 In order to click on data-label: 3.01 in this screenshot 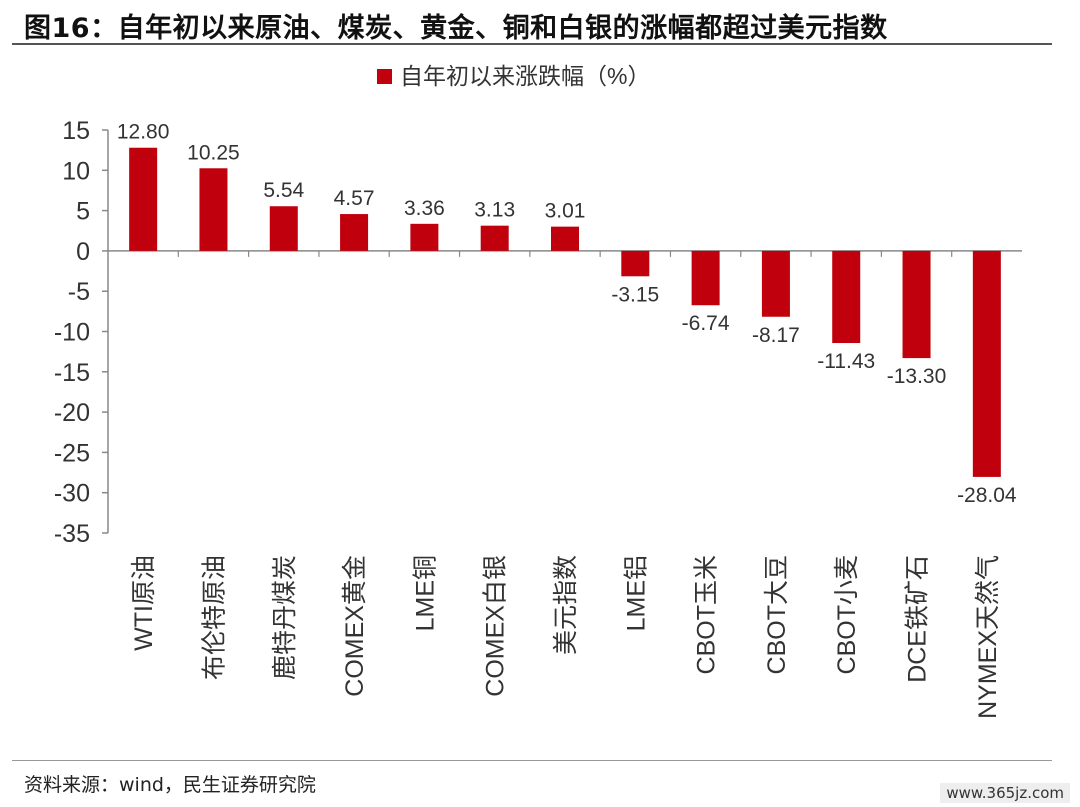, I will do `click(565, 211)`.